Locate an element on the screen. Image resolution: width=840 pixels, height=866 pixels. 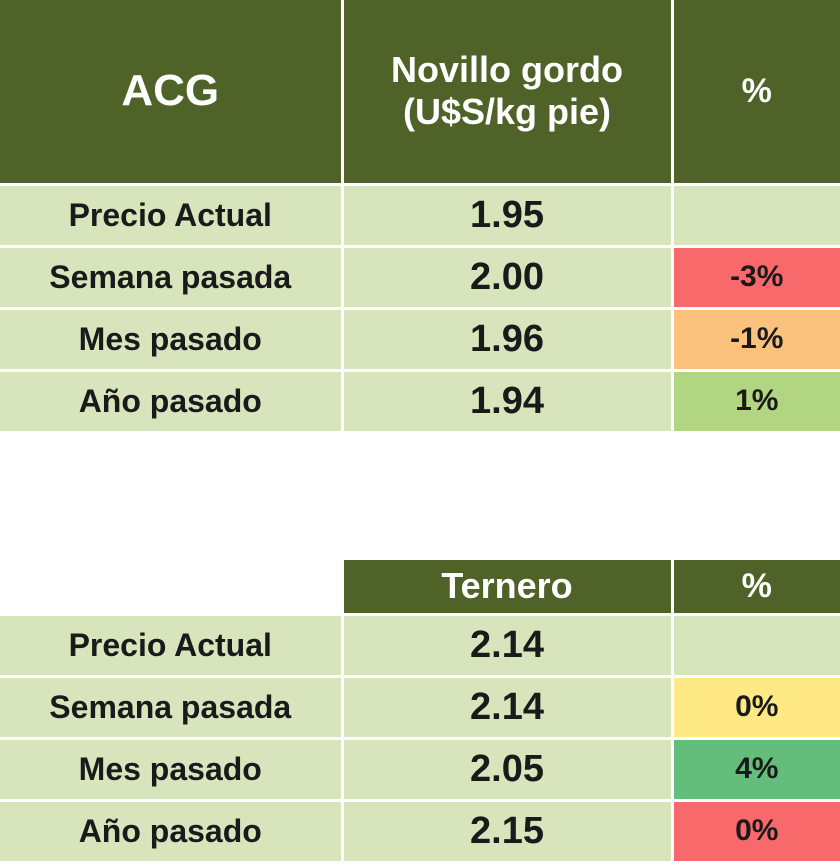
table-row: Mes pasado 1.96 -1% is located at coordinates (420, 340).